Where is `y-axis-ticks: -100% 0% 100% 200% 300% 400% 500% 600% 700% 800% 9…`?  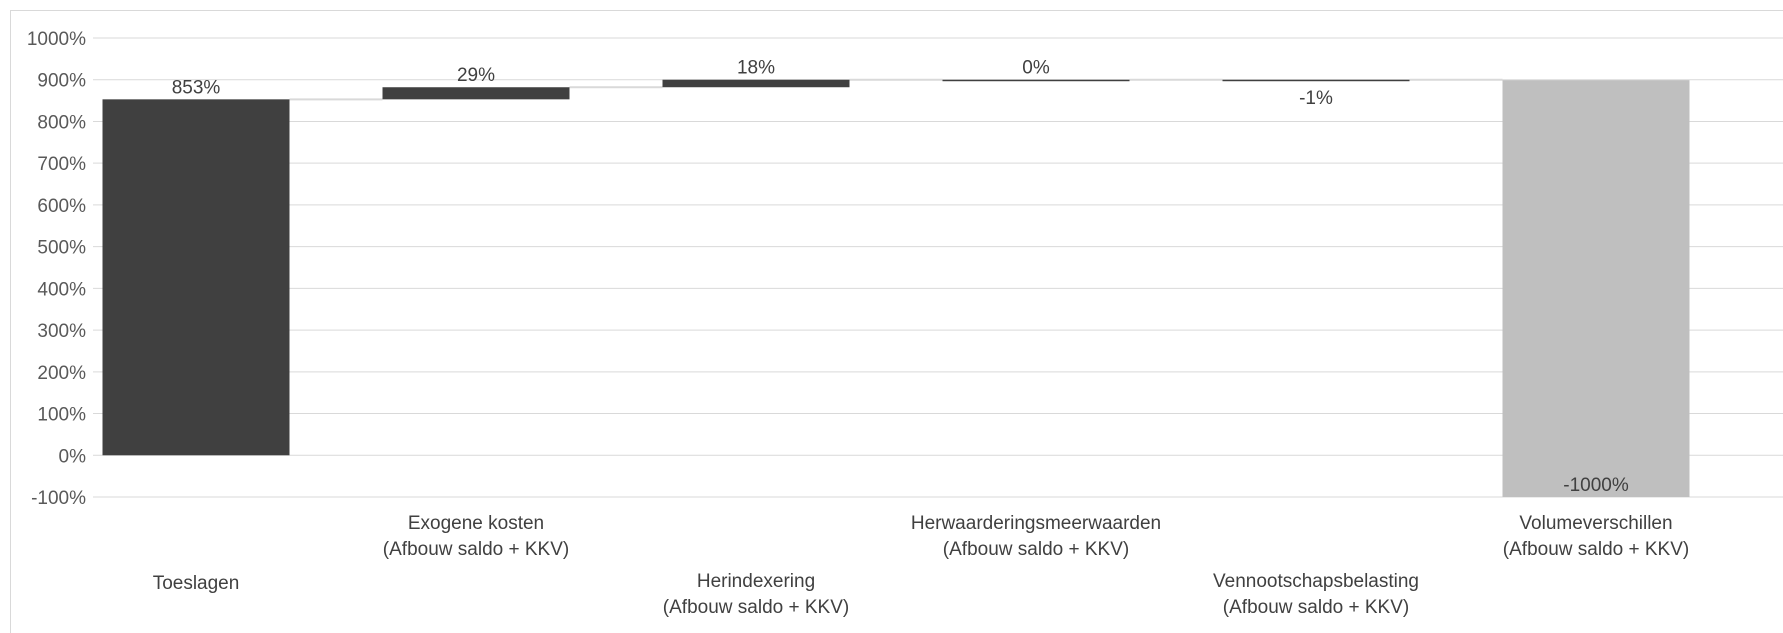
y-axis-ticks: -100% 0% 100% 200% 300% 400% 500% 600% 700% 800% 9… is located at coordinates (56, 269).